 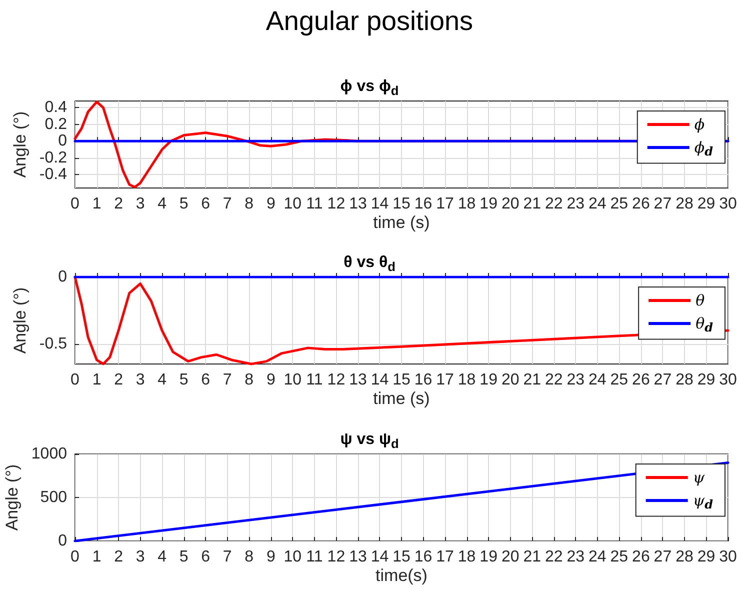 I want to click on y-tick-label: -0.2, so click(x=53, y=157).